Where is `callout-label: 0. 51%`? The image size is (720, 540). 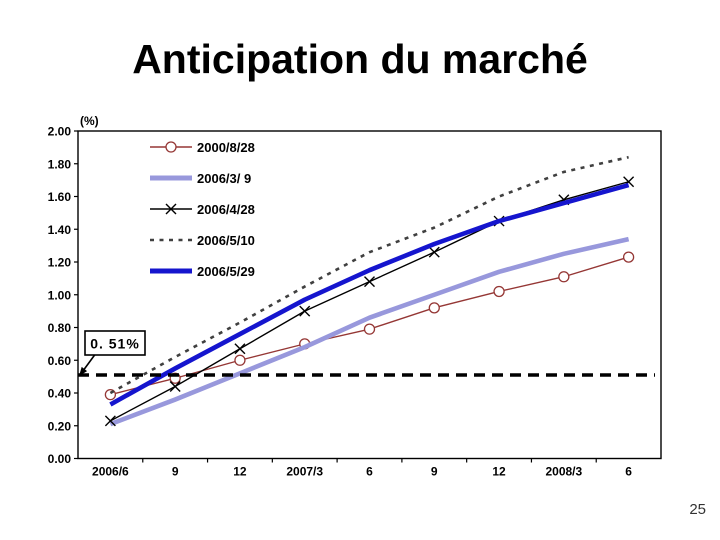 callout-label: 0. 51% is located at coordinates (115, 344).